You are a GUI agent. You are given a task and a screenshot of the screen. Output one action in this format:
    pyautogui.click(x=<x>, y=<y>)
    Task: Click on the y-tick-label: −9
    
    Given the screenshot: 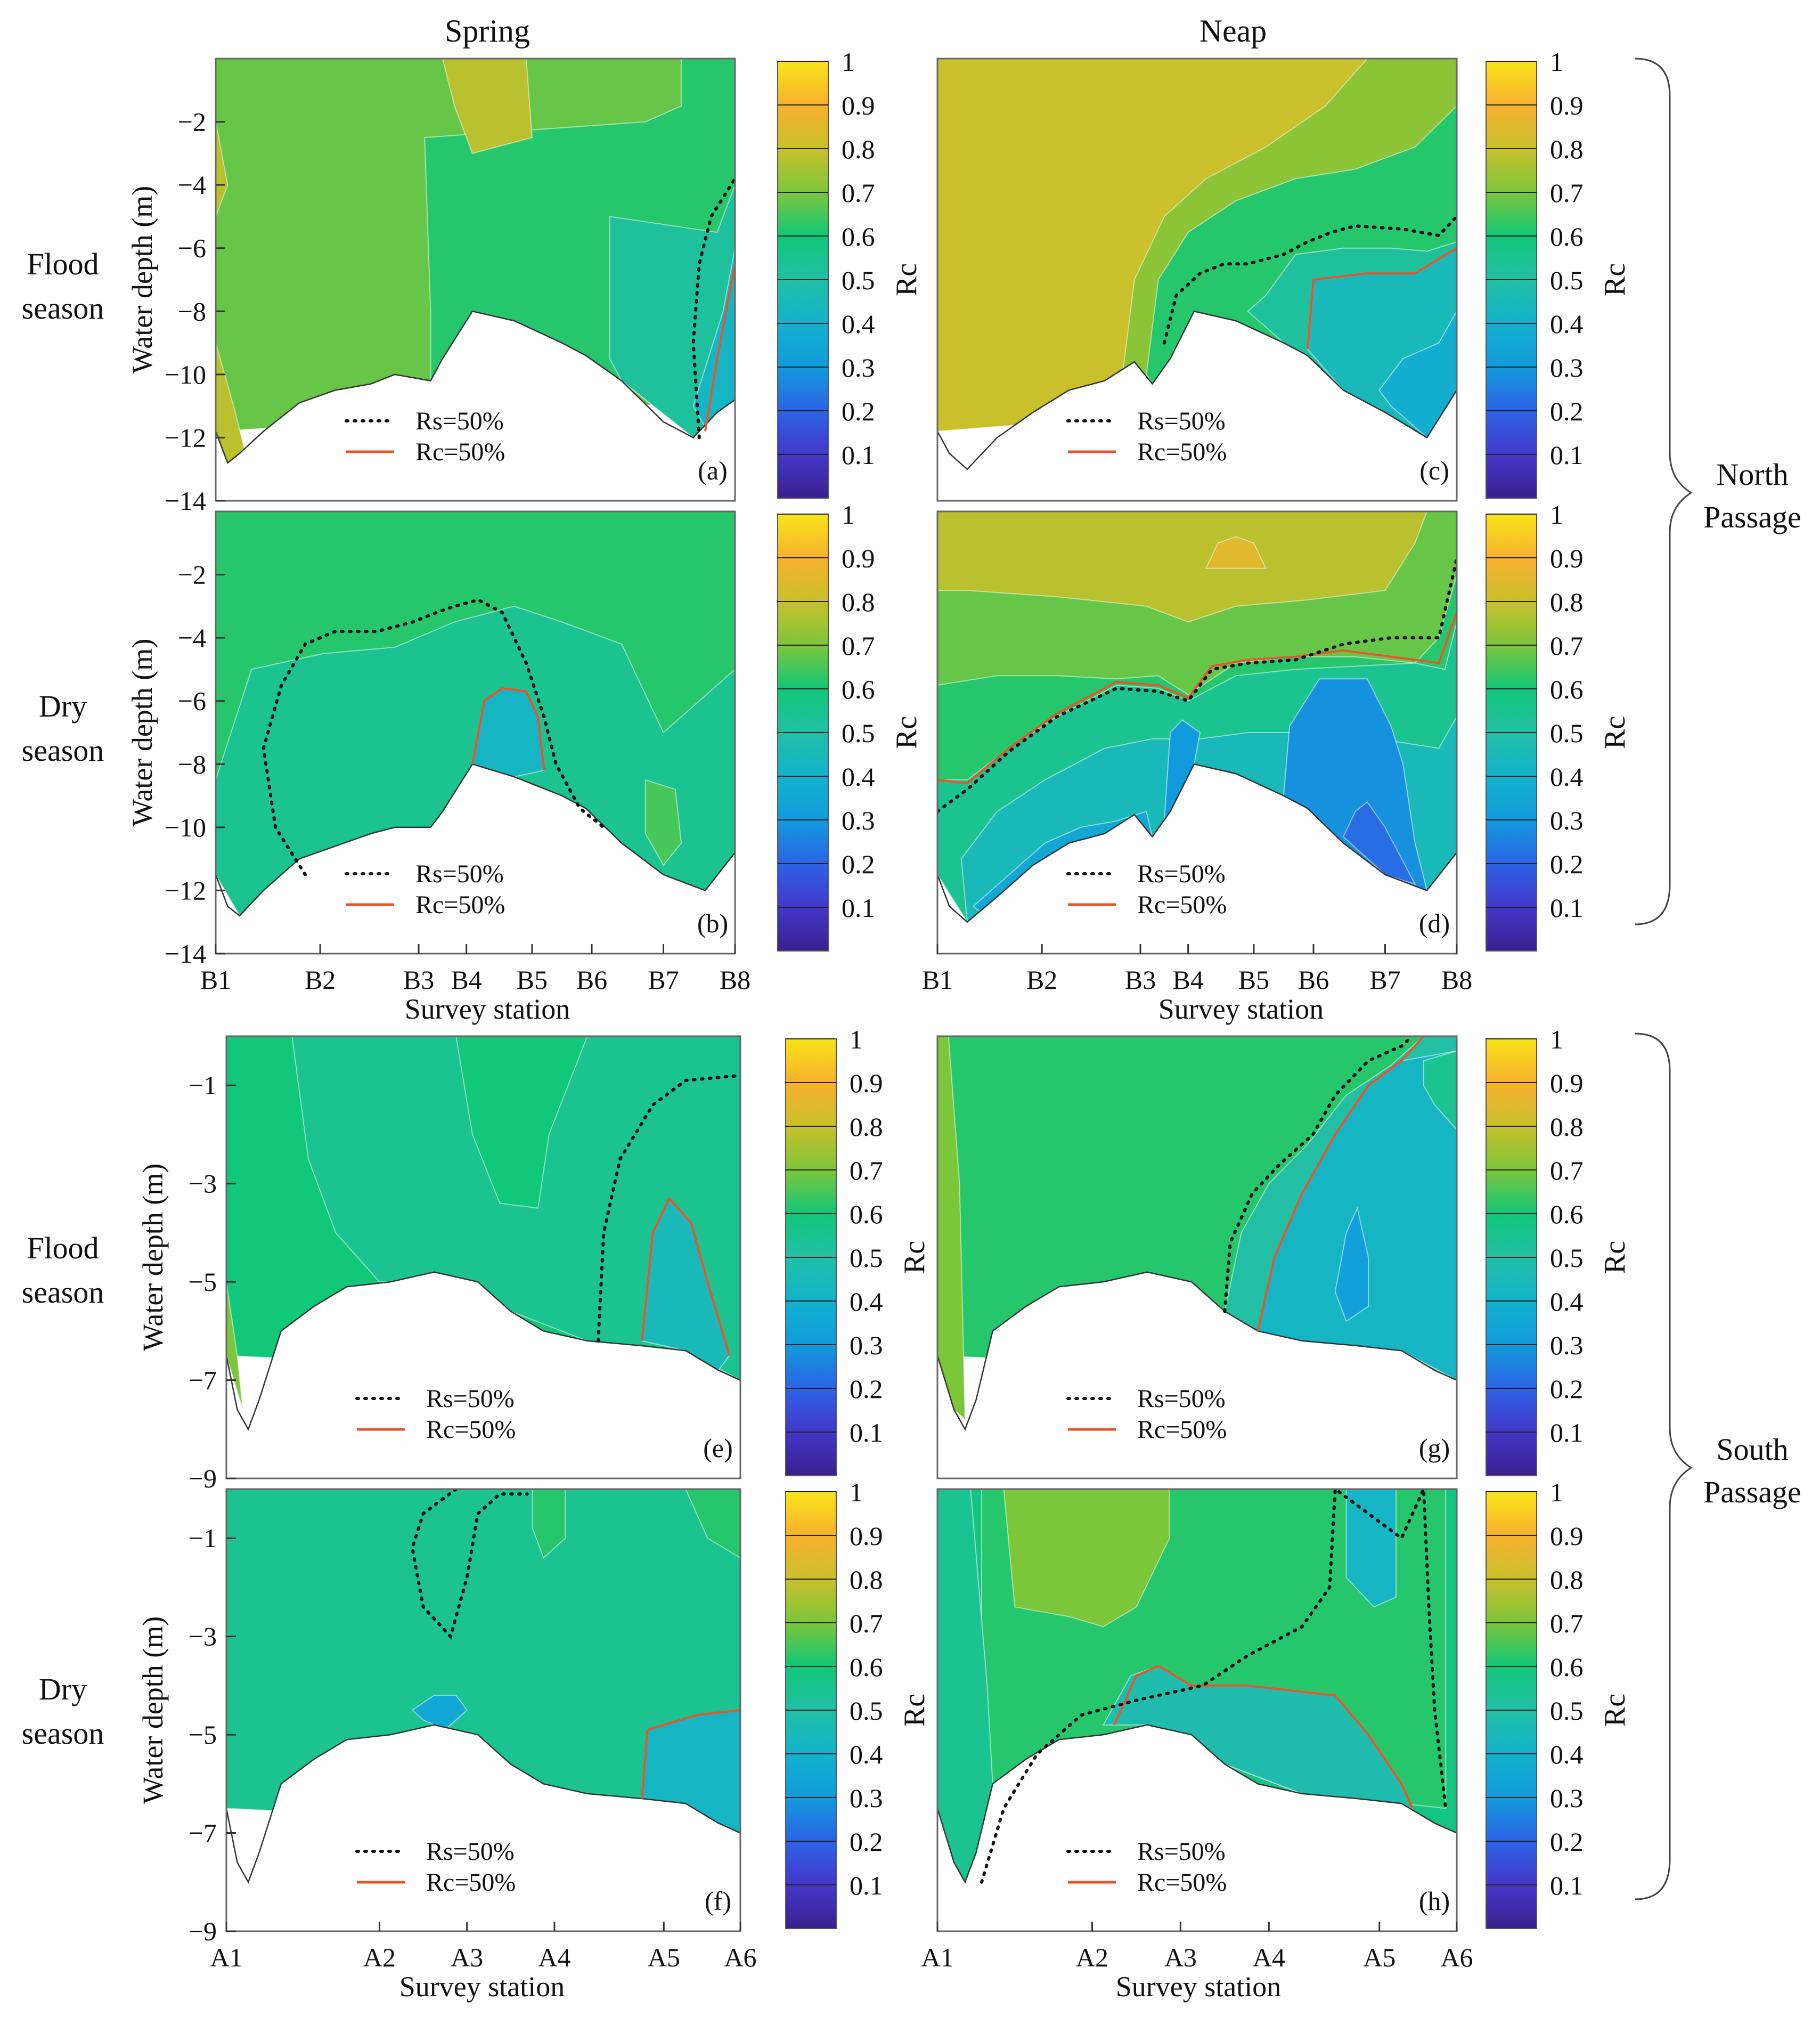 What is the action you would take?
    pyautogui.click(x=203, y=1478)
    